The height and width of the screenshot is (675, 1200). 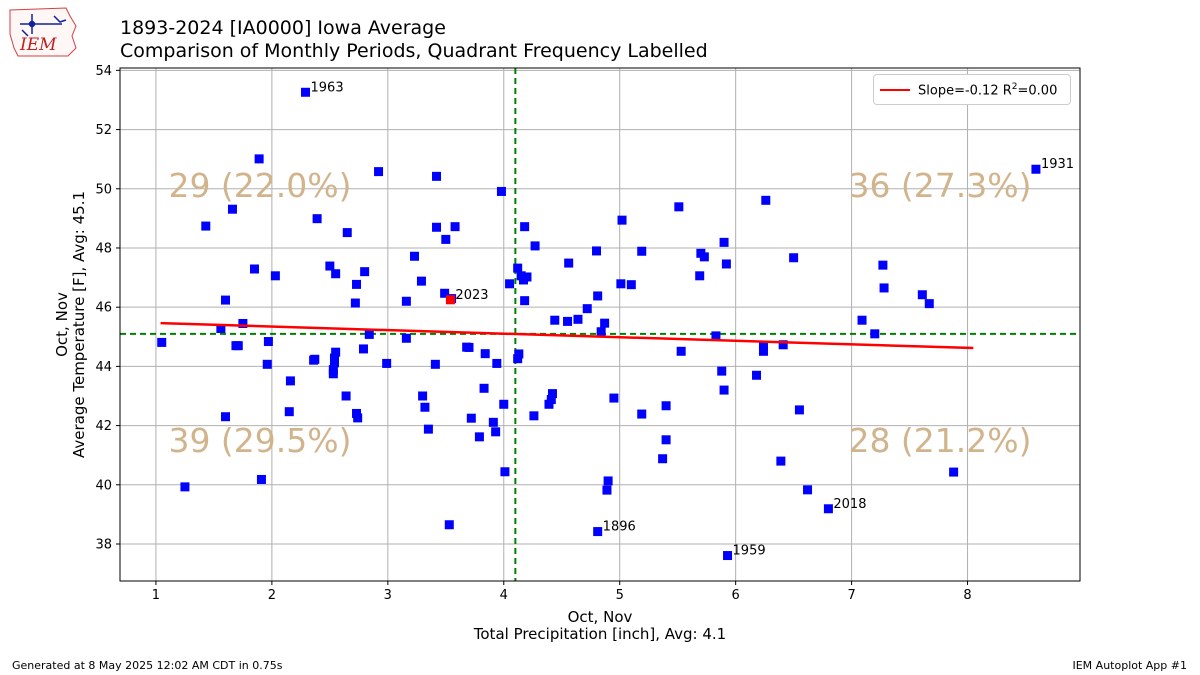 What do you see at coordinates (1057, 164) in the screenshot?
I see `year-annotation: 1931` at bounding box center [1057, 164].